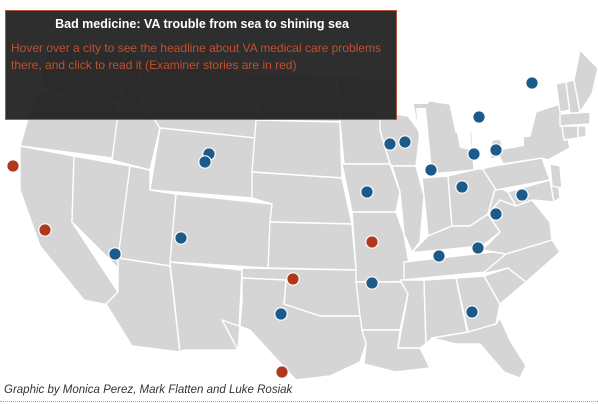  I want to click on state-az, so click(143, 305).